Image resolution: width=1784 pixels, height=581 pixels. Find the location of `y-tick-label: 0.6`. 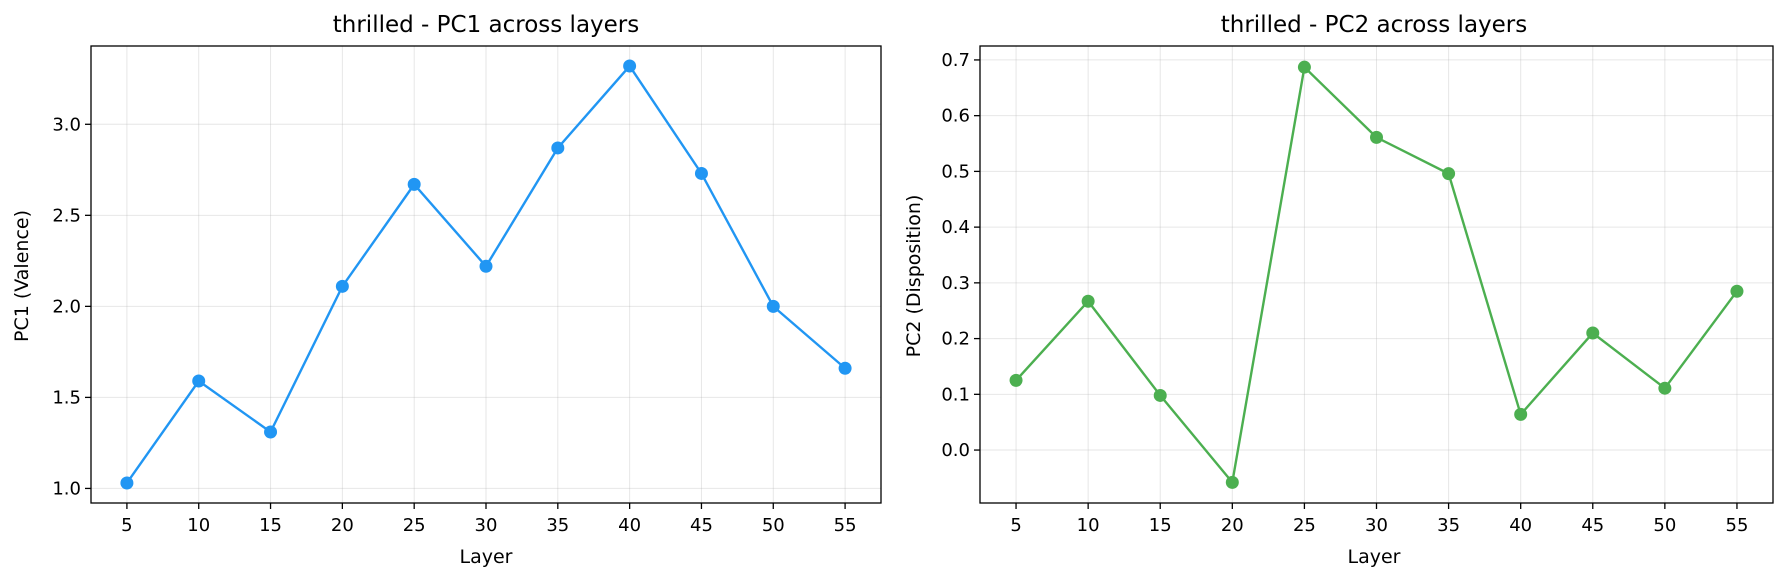

y-tick-label: 0.6 is located at coordinates (955, 116).